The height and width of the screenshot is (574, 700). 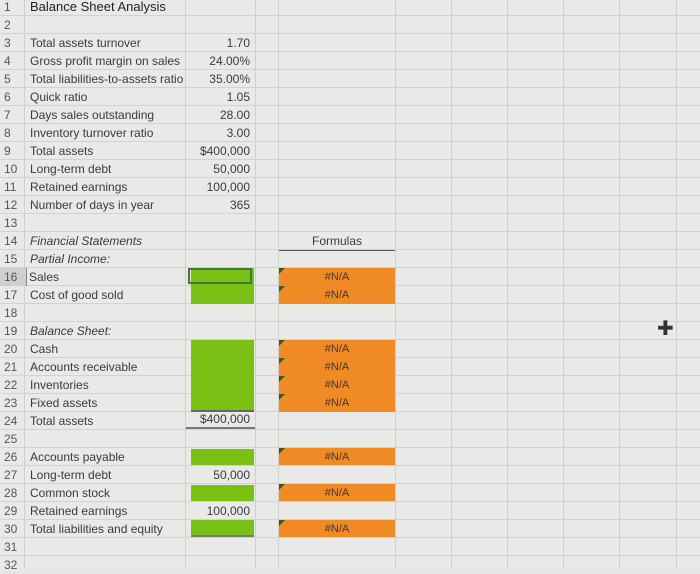 What do you see at coordinates (238, 133) in the screenshot?
I see `input-value: 3.00` at bounding box center [238, 133].